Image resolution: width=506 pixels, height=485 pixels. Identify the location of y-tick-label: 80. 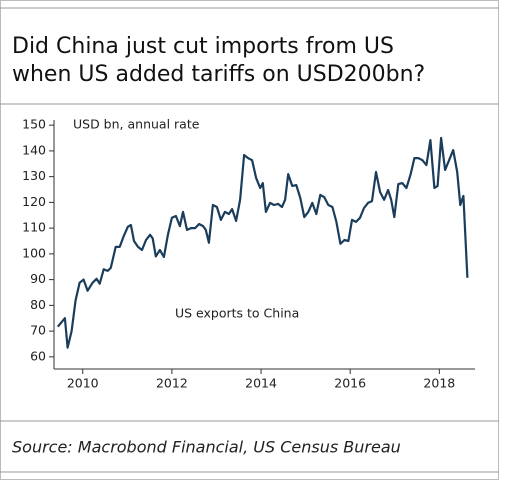
(38, 304).